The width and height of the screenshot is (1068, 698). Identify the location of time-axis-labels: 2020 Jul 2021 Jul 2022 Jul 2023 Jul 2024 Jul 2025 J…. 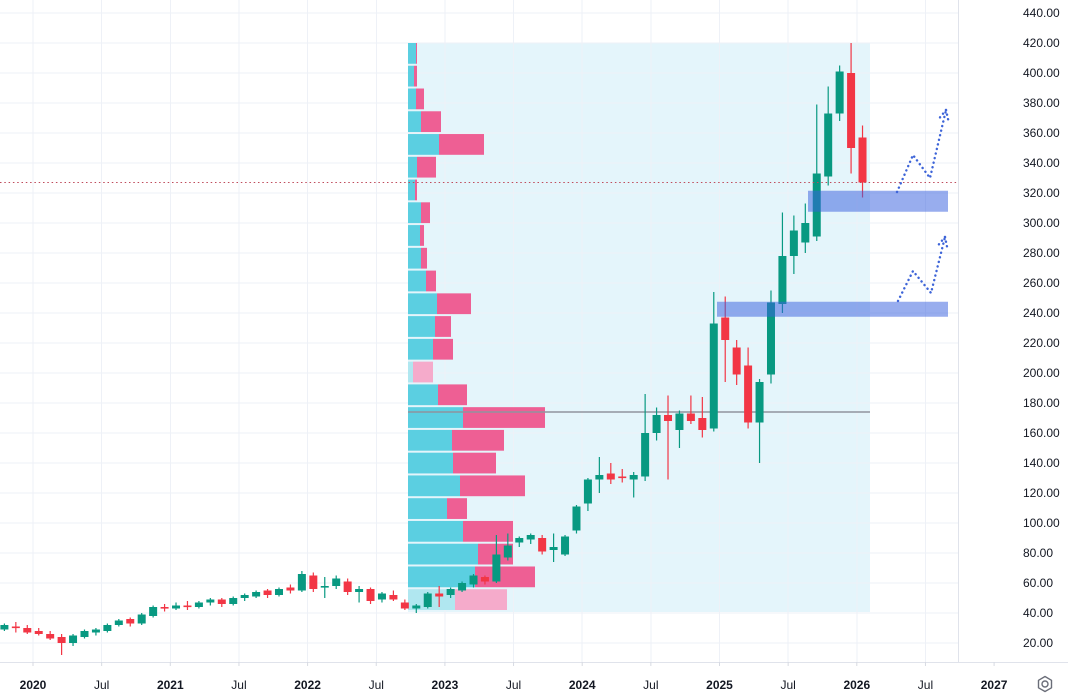
(514, 677).